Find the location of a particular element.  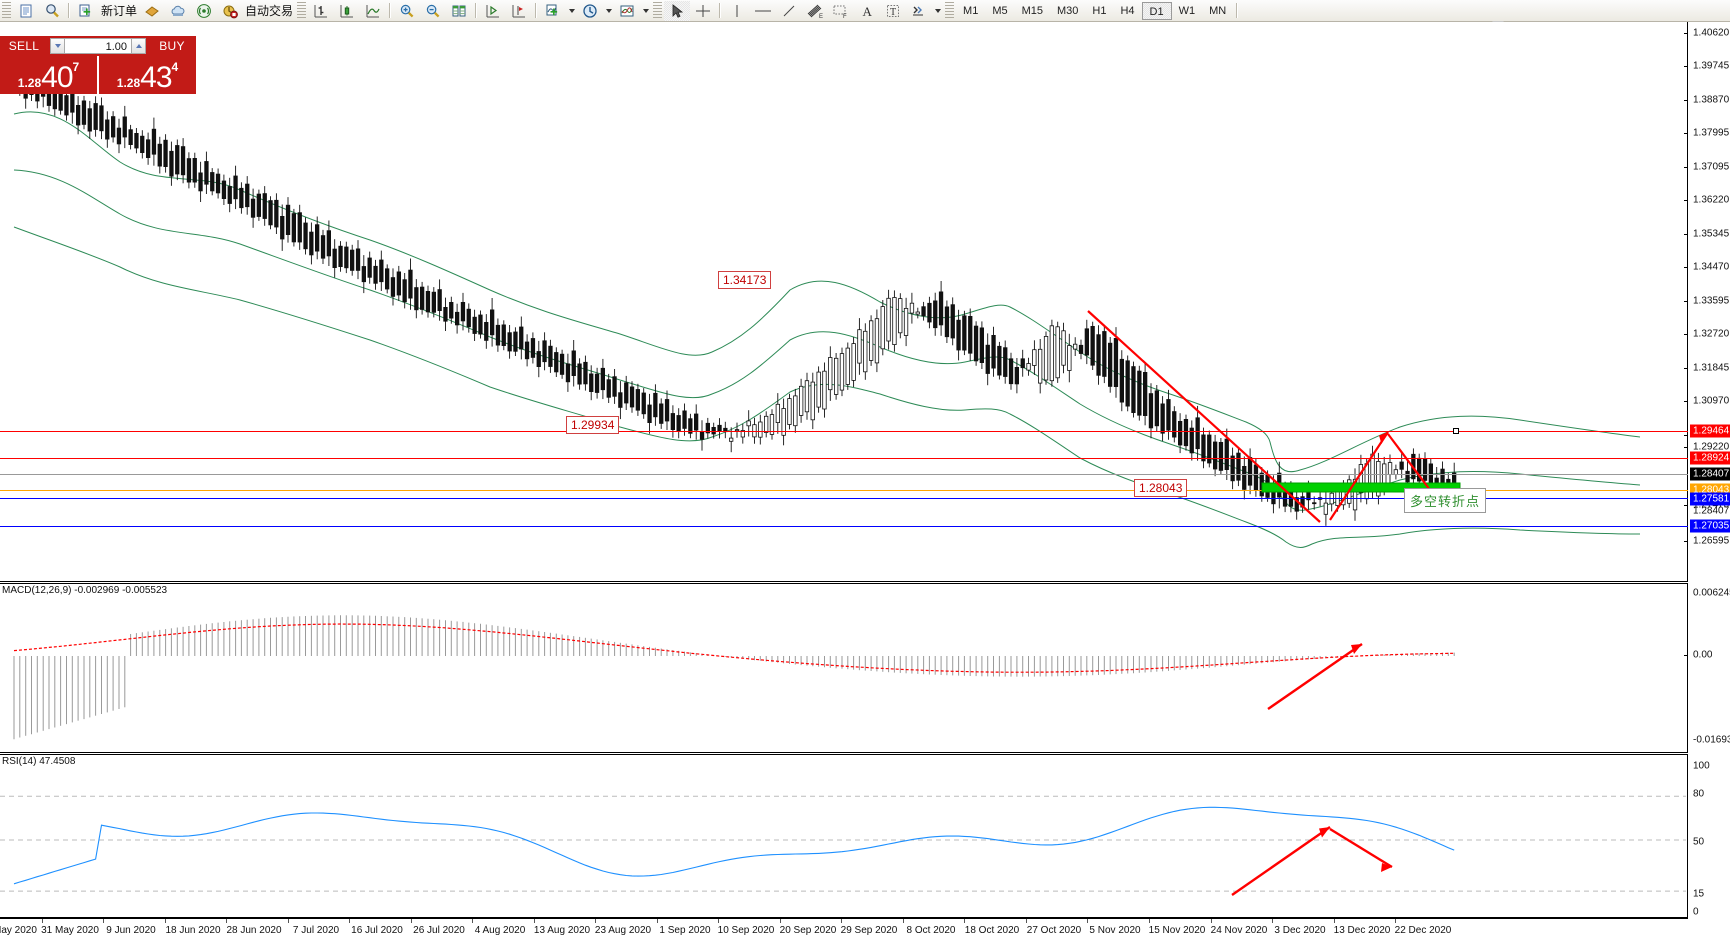

chart-line-icon is located at coordinates (373, 11).